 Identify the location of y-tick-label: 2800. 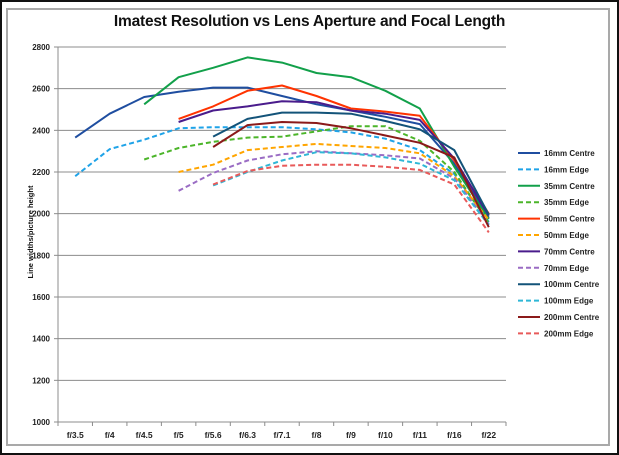
(41, 47).